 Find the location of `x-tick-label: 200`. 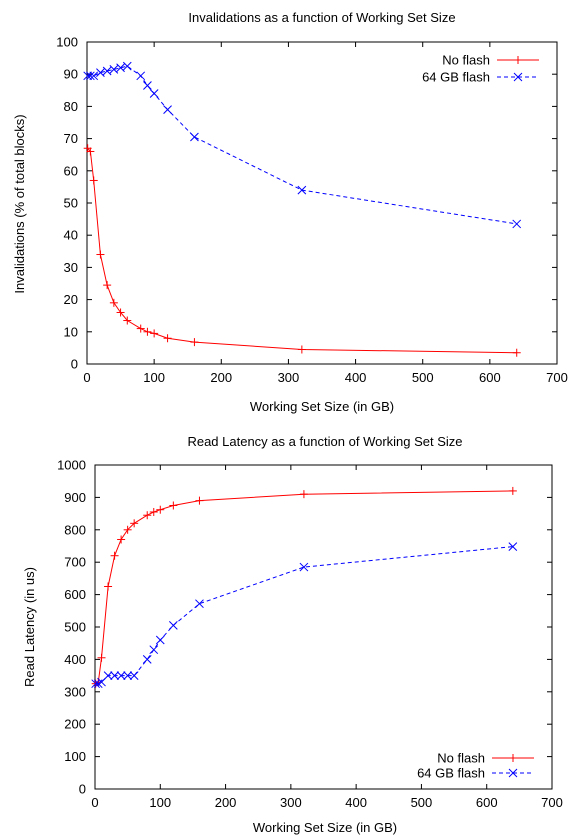

x-tick-label: 200 is located at coordinates (226, 802).